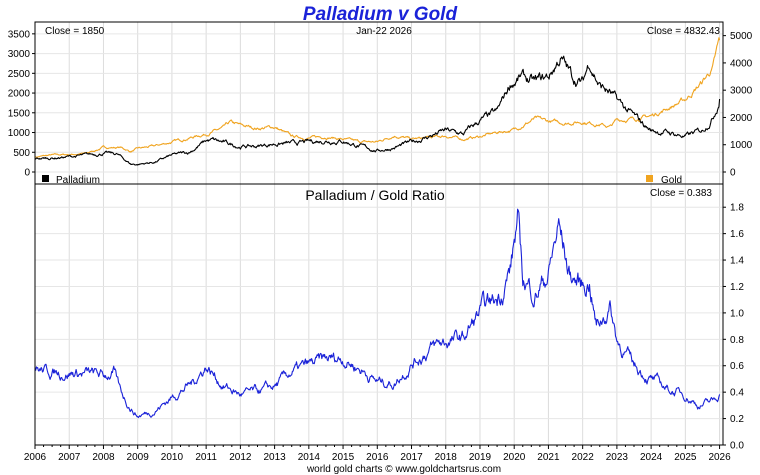 This screenshot has width=760, height=475. I want to click on right-tick-label: 3000, so click(741, 91).